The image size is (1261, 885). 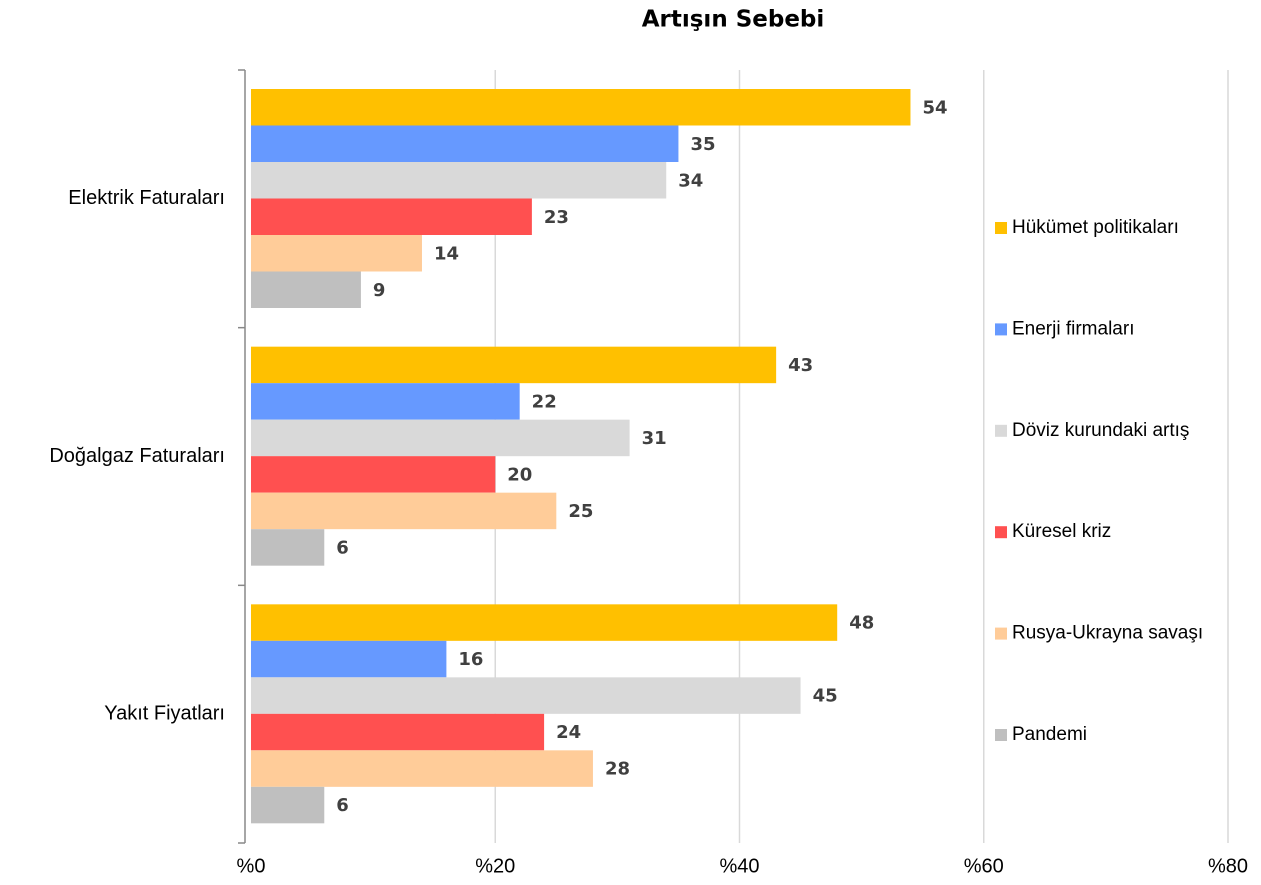 What do you see at coordinates (1100, 430) in the screenshot?
I see `legend-label: Döviz kurundaki artış` at bounding box center [1100, 430].